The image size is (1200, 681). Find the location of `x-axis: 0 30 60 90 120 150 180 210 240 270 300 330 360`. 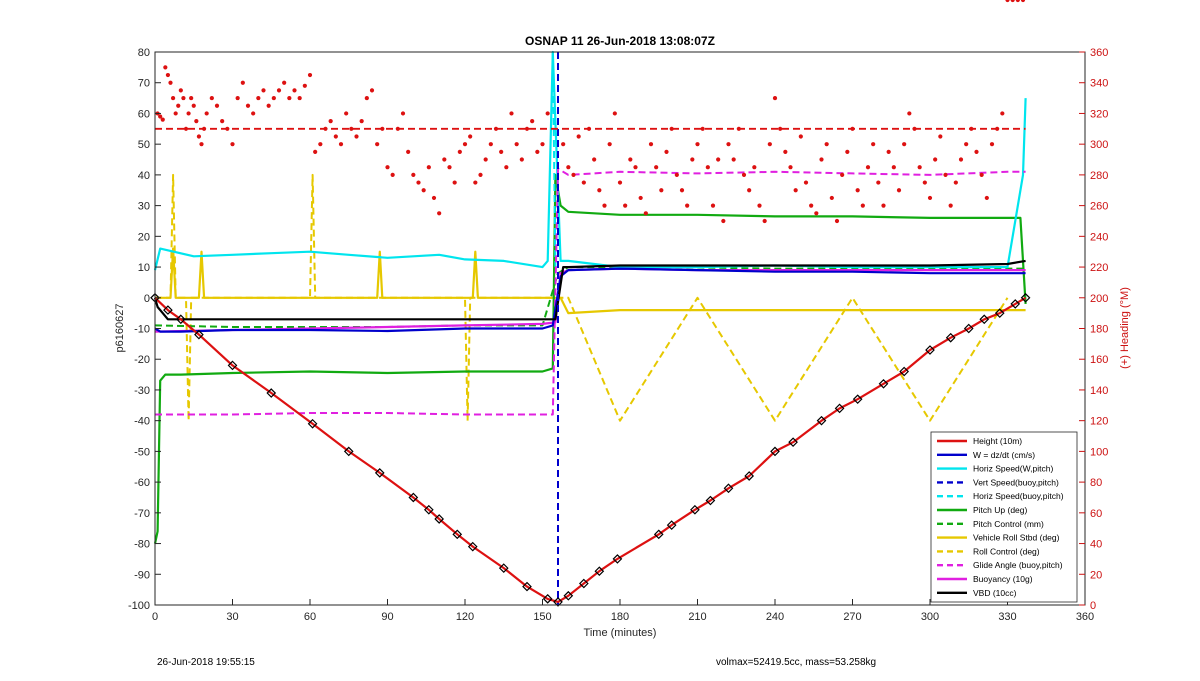

x-axis: 0 30 60 90 120 150 180 210 240 270 300 330 360 is located at coordinates (623, 611).